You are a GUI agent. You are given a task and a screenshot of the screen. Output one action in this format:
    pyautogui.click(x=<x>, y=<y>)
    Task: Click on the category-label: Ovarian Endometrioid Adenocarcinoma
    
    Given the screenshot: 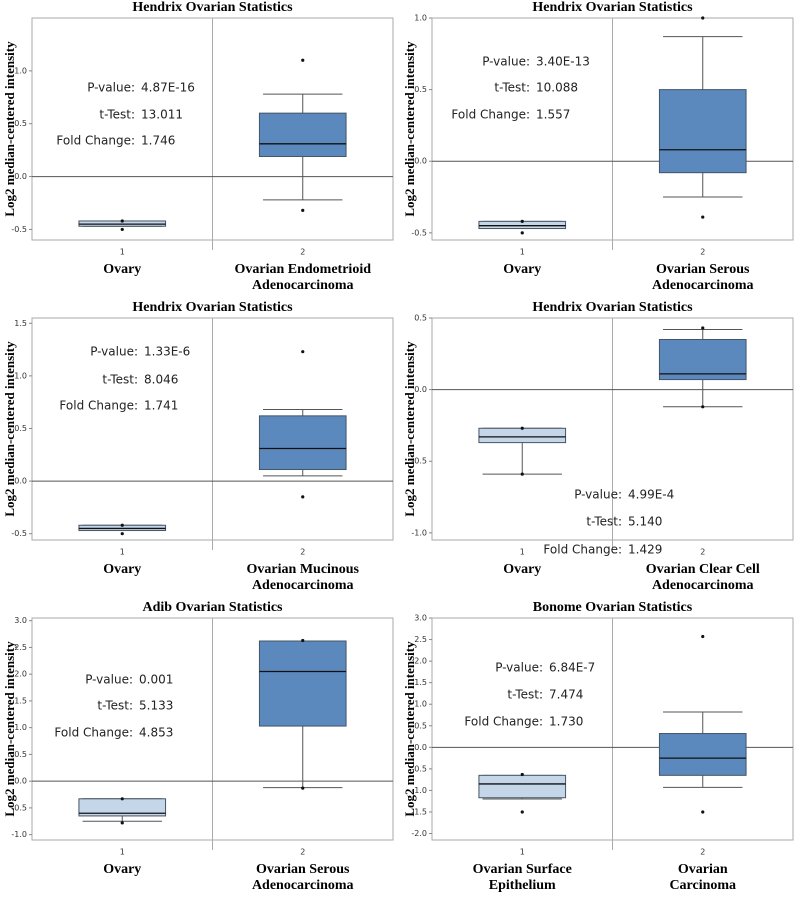 What is the action you would take?
    pyautogui.click(x=302, y=277)
    